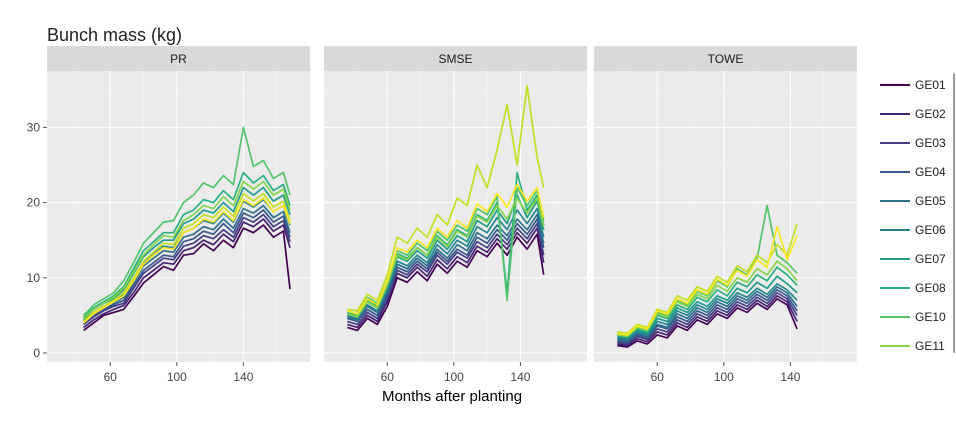 Image resolution: width=956 pixels, height=421 pixels. I want to click on legend-item: GE11, so click(912, 346).